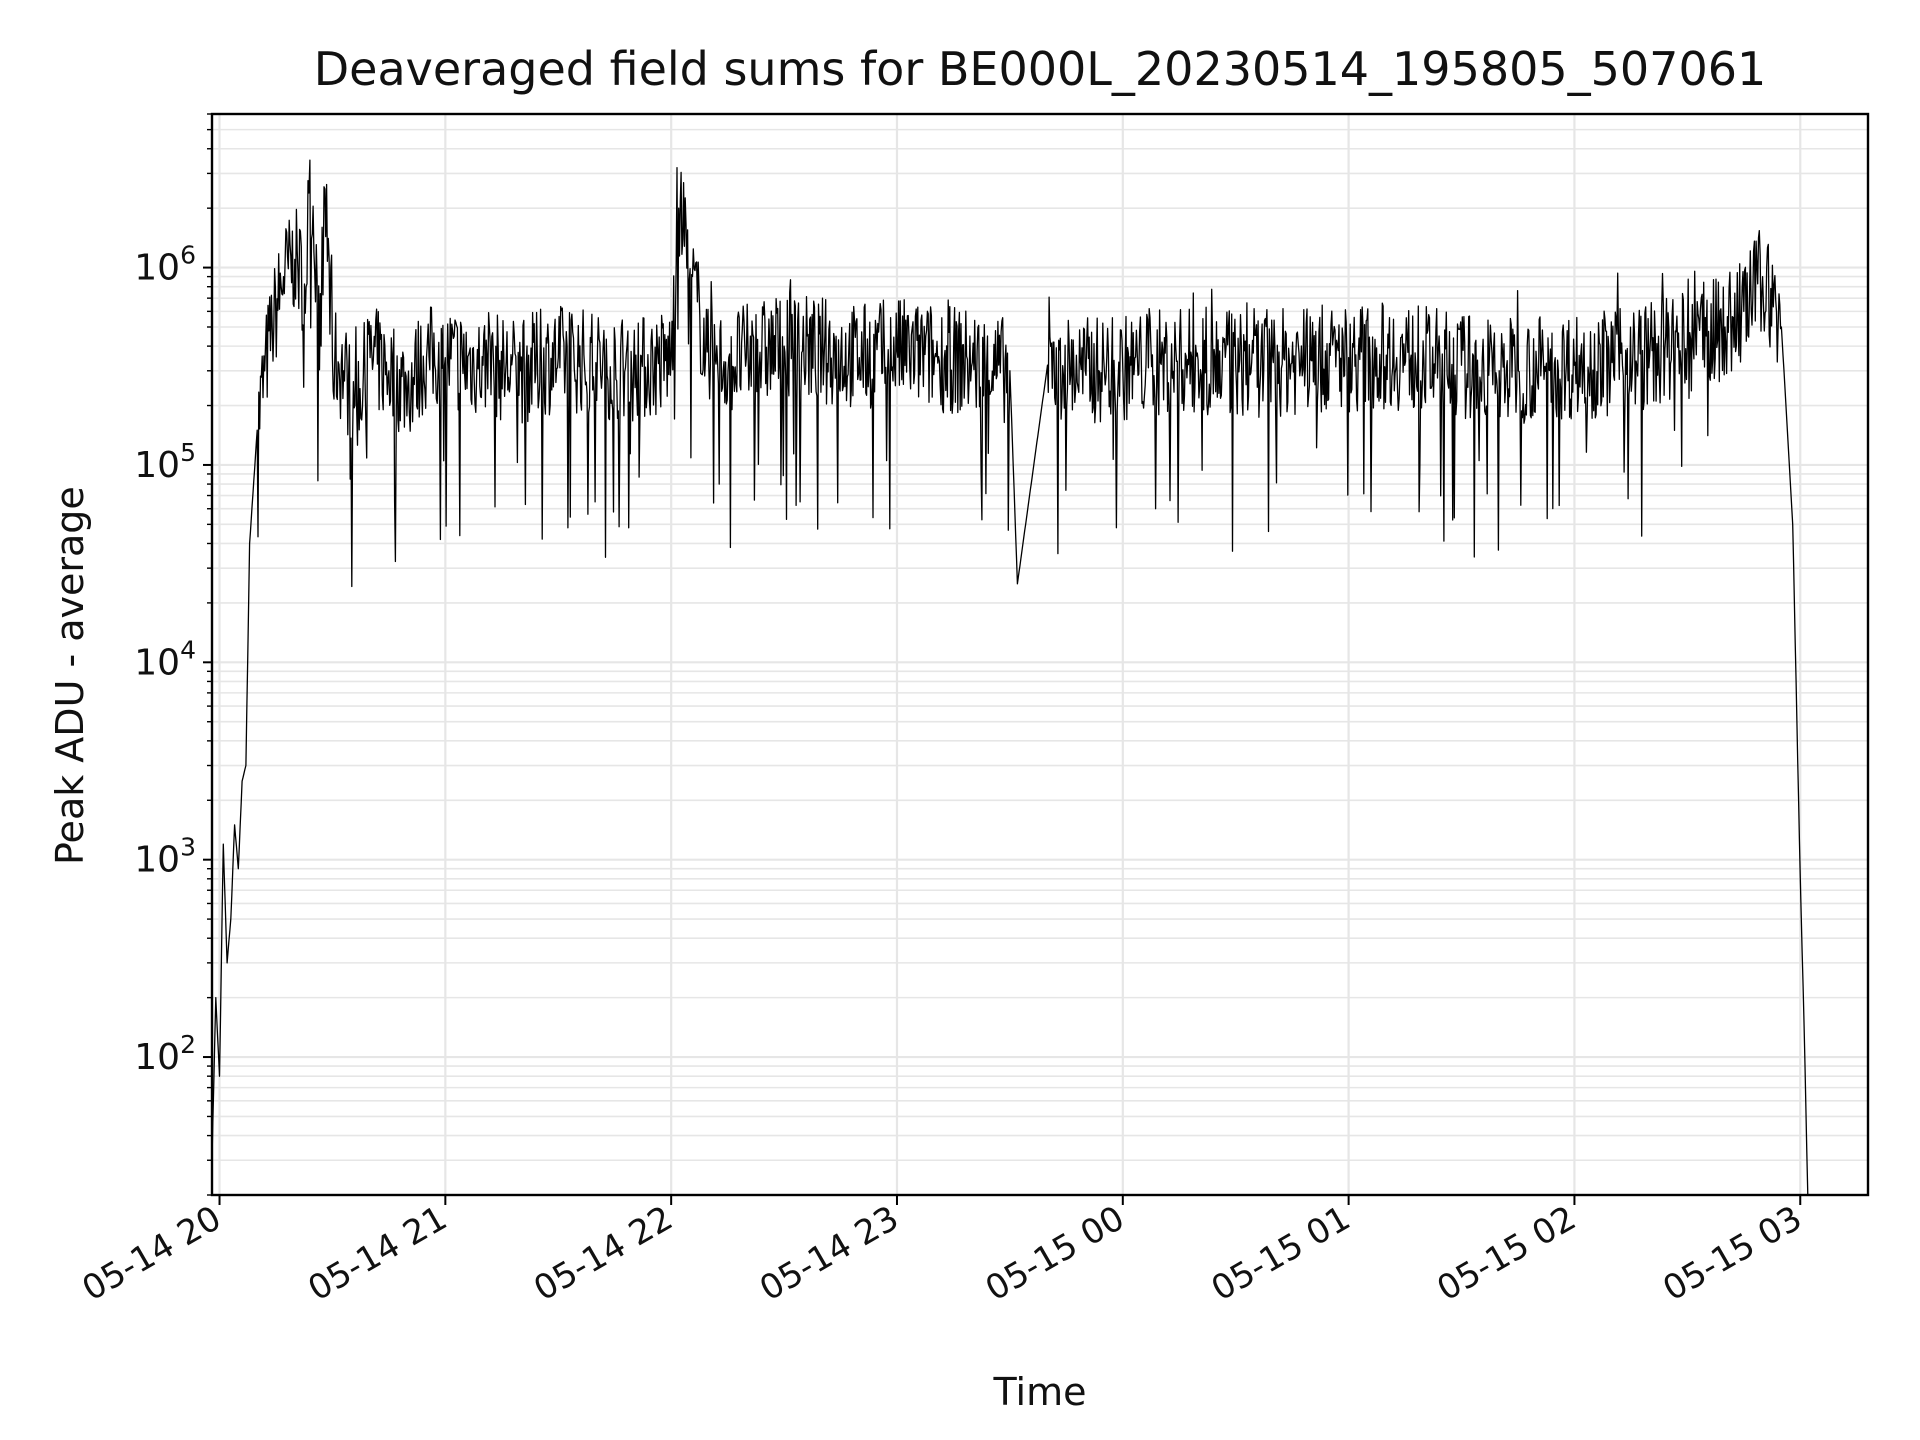 The height and width of the screenshot is (1440, 1920). Describe the element at coordinates (70, 675) in the screenshot. I see `y-axis-label: Peak ADU - average` at that location.